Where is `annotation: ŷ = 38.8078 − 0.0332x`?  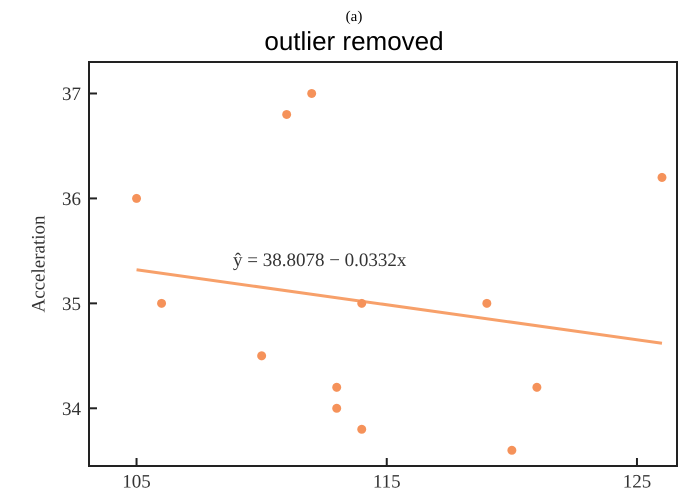 annotation: ŷ = 38.8078 − 0.0332x is located at coordinates (319, 261).